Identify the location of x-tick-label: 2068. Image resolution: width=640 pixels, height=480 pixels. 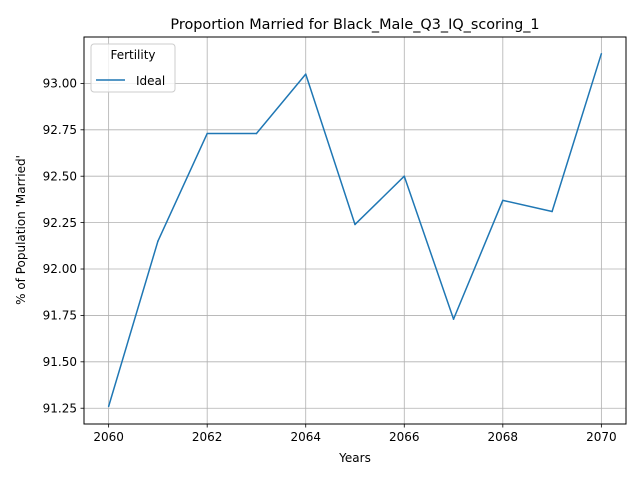
(503, 437).